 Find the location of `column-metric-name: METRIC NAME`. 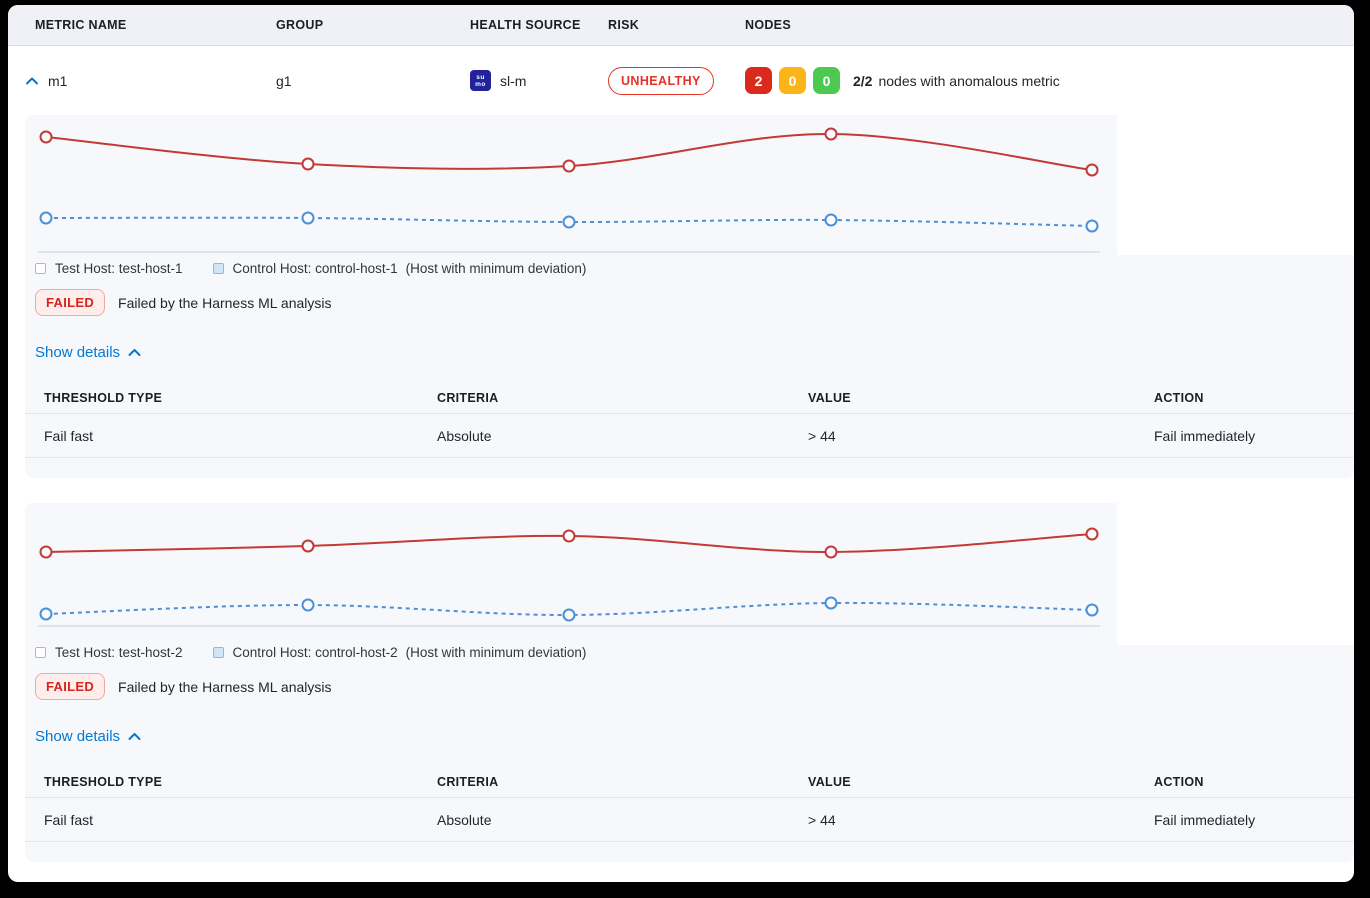

column-metric-name: METRIC NAME is located at coordinates (81, 25).